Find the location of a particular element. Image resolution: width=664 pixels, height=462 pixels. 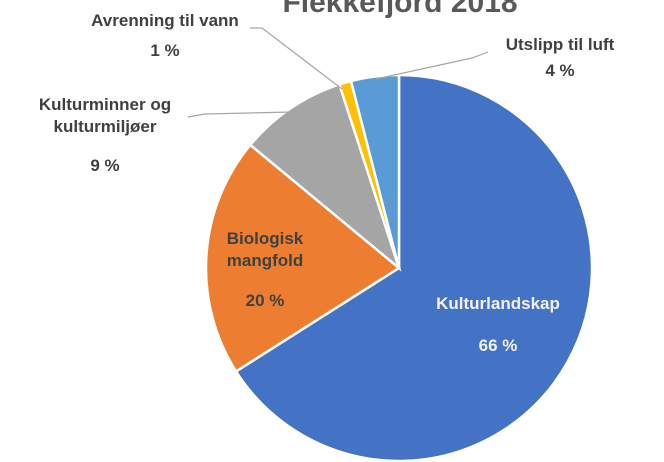

chart-title: Flekkefjord 2018 is located at coordinates (400, 9).